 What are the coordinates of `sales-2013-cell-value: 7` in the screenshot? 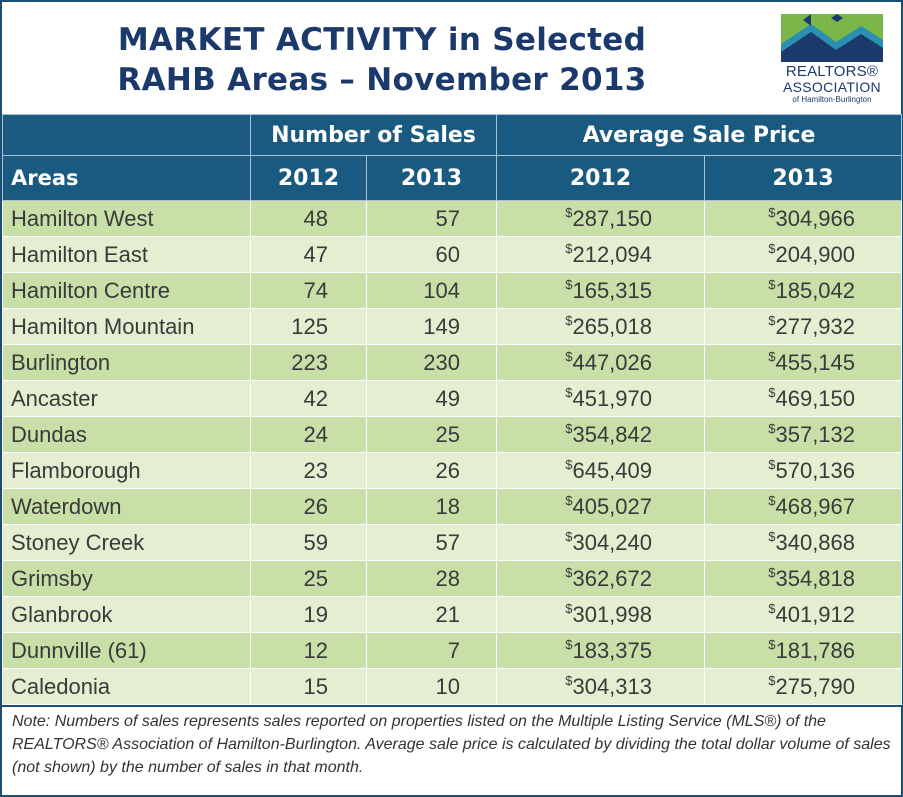 It's located at (453, 650).